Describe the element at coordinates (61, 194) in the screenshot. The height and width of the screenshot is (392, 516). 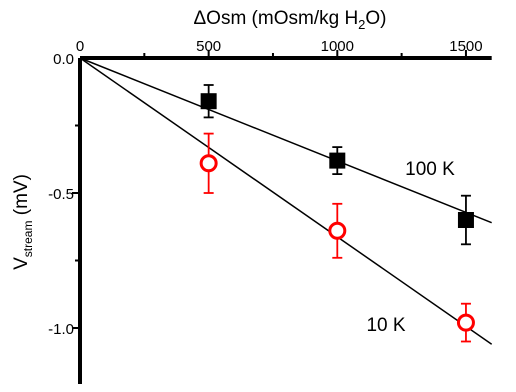
I see `y-tick-label: -0.5` at that location.